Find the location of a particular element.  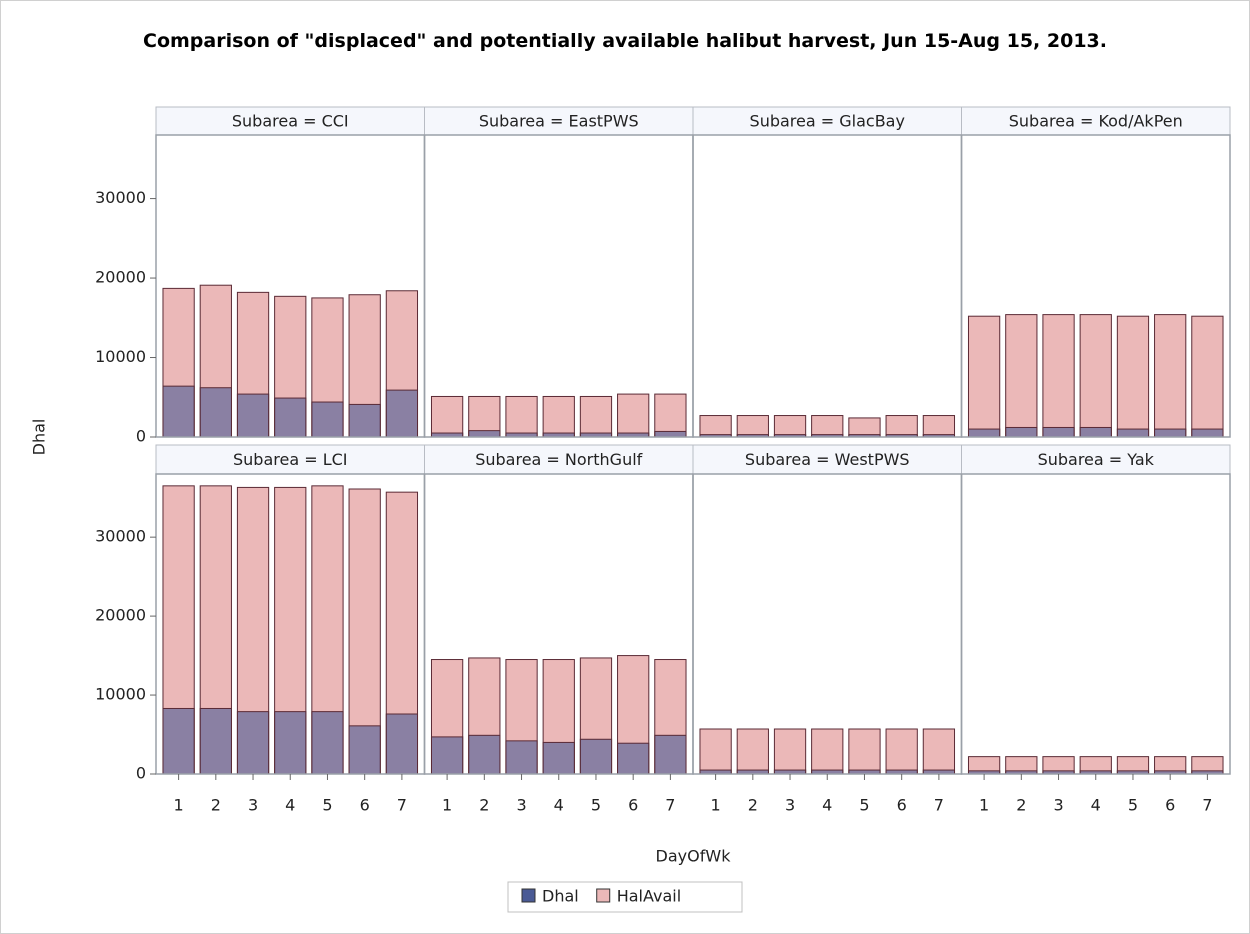

panel-title: Subarea = WestPWS is located at coordinates (827, 459).